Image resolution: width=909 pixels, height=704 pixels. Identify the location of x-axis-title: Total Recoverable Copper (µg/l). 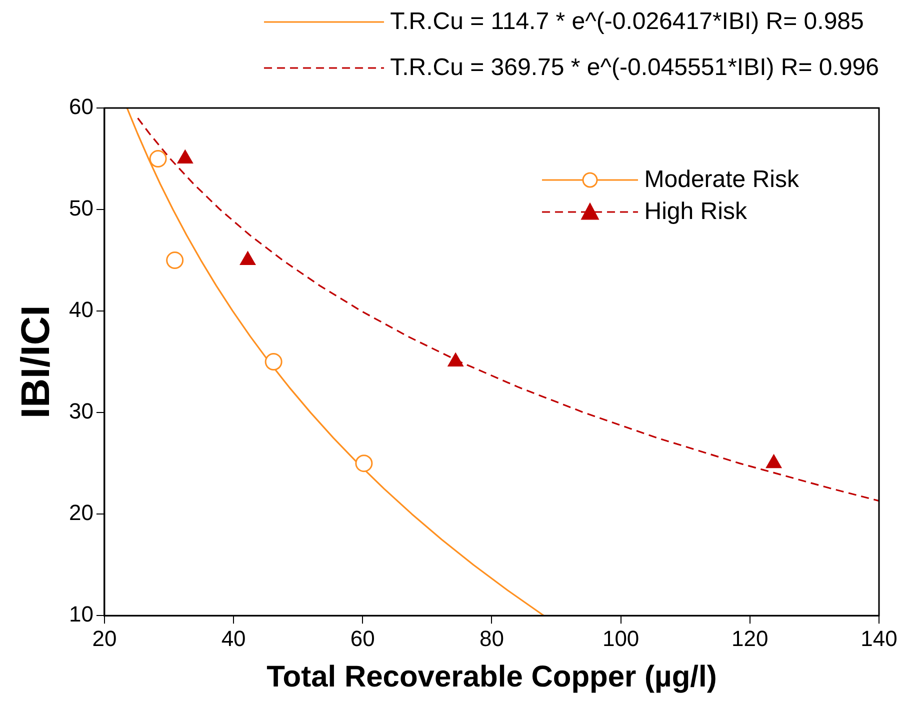
(491, 677).